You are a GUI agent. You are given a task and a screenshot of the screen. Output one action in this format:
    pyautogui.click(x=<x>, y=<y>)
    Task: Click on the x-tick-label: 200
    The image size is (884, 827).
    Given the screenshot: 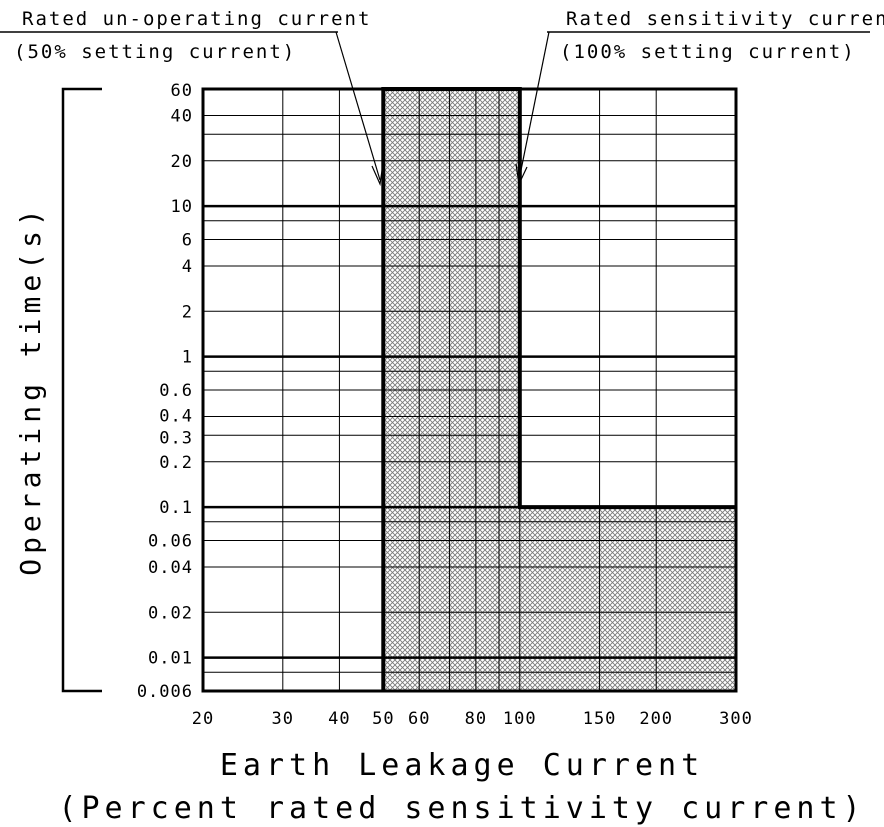 What is the action you would take?
    pyautogui.click(x=656, y=719)
    